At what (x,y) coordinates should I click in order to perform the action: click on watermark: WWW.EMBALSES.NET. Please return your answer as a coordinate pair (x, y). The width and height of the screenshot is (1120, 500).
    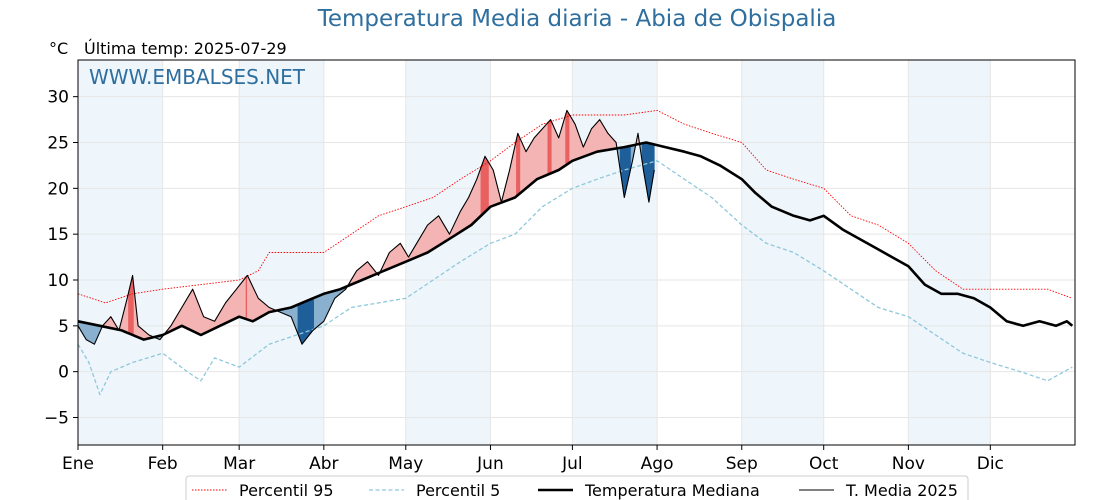
    Looking at the image, I should click on (197, 77).